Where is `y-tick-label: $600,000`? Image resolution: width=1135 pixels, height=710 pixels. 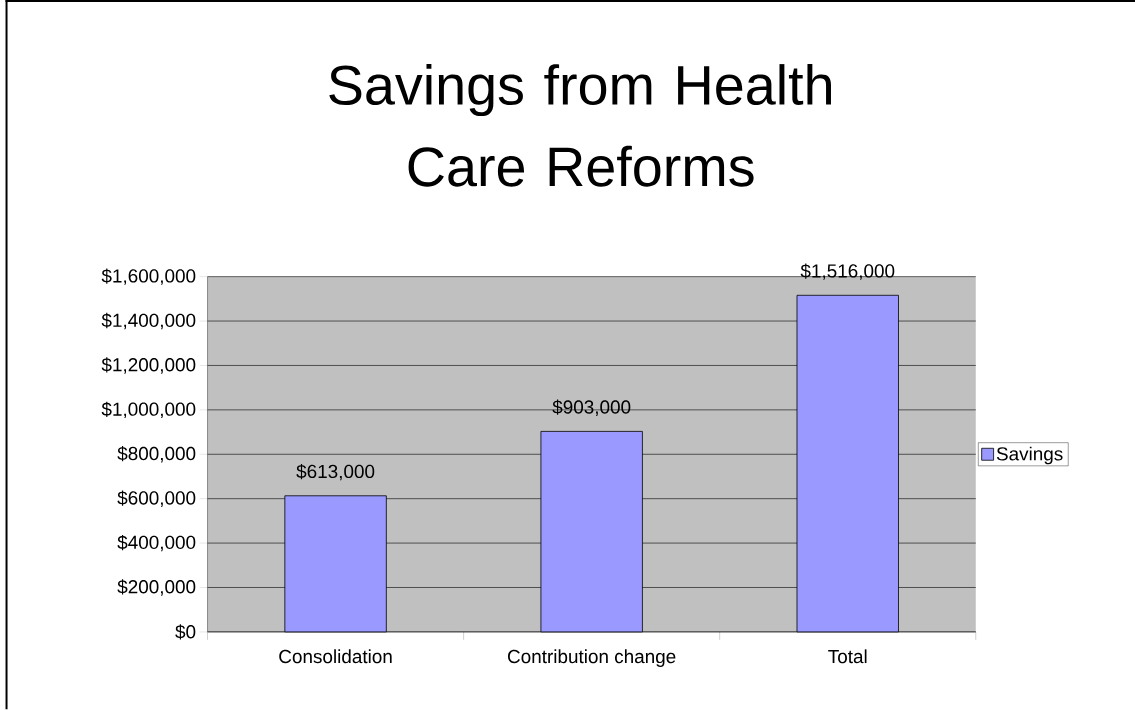
y-tick-label: $600,000 is located at coordinates (156, 499).